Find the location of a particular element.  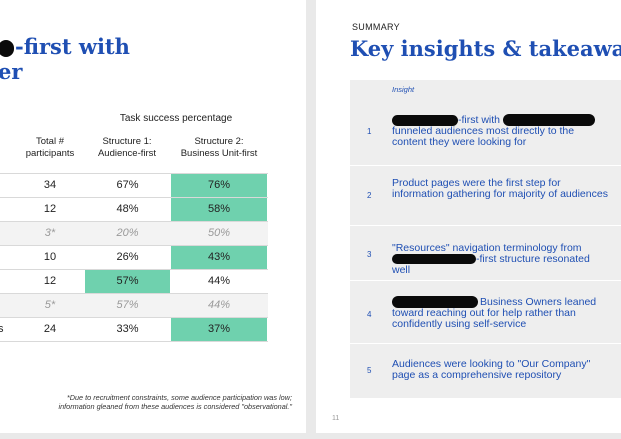

cell-participants: 24 is located at coordinates (50, 329).